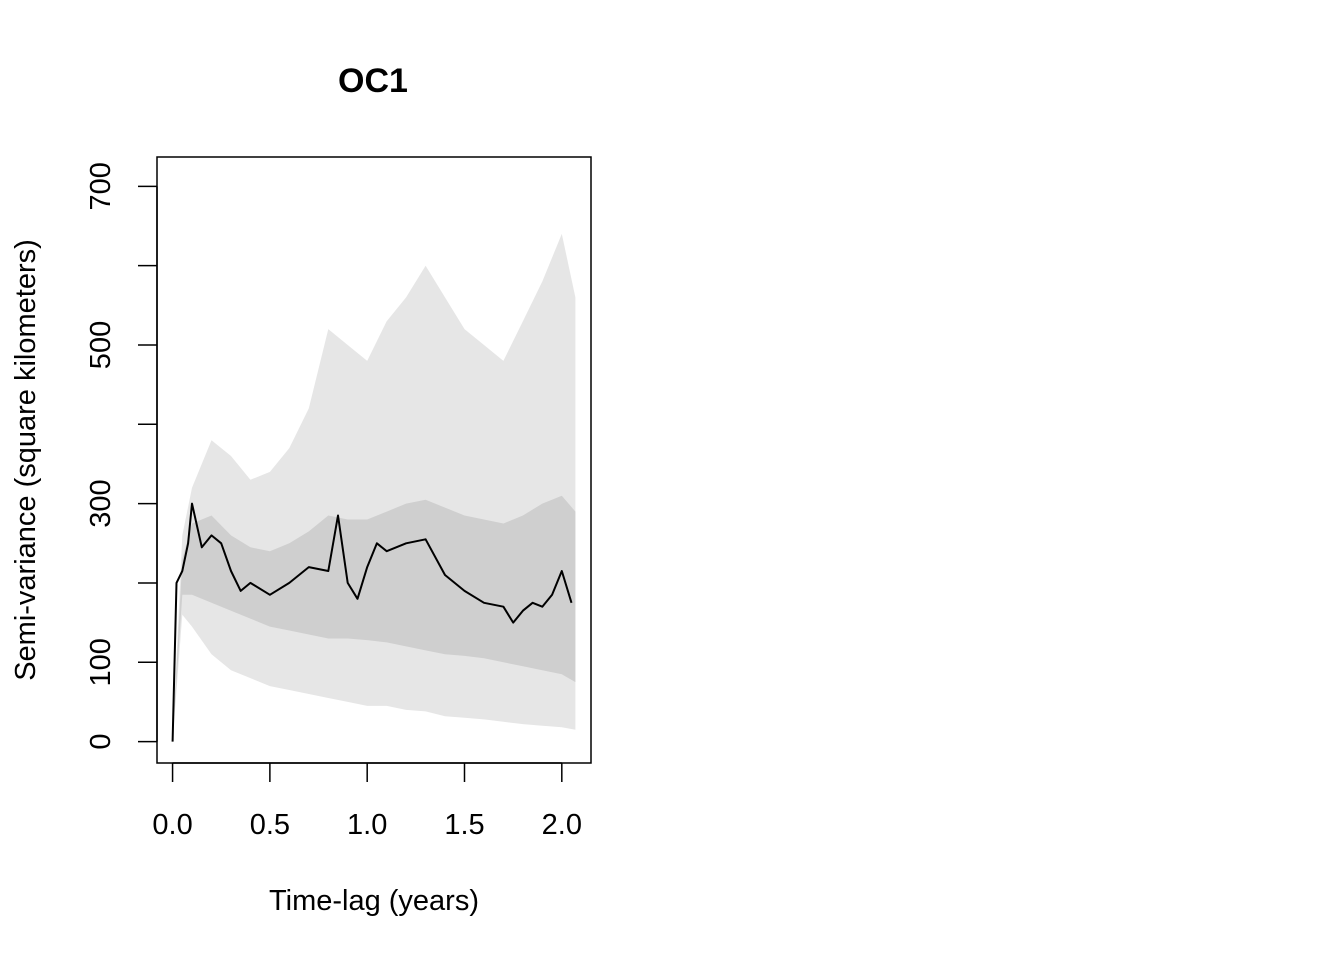  I want to click on x-axis-label: Time-lag (years), so click(374, 901).